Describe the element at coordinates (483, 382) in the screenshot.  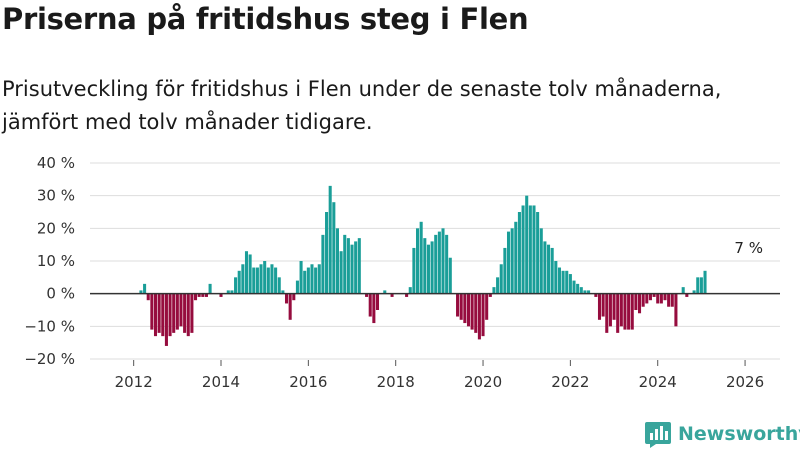
I see `x-tick-label: 2020` at that location.